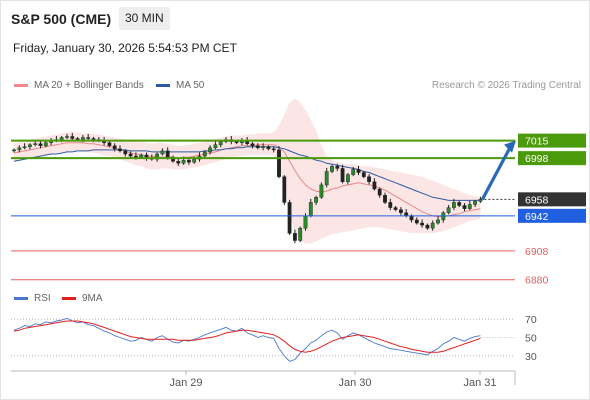 Image resolution: width=590 pixels, height=400 pixels. I want to click on instrument-title: S&P 500 (CME), so click(61, 19).